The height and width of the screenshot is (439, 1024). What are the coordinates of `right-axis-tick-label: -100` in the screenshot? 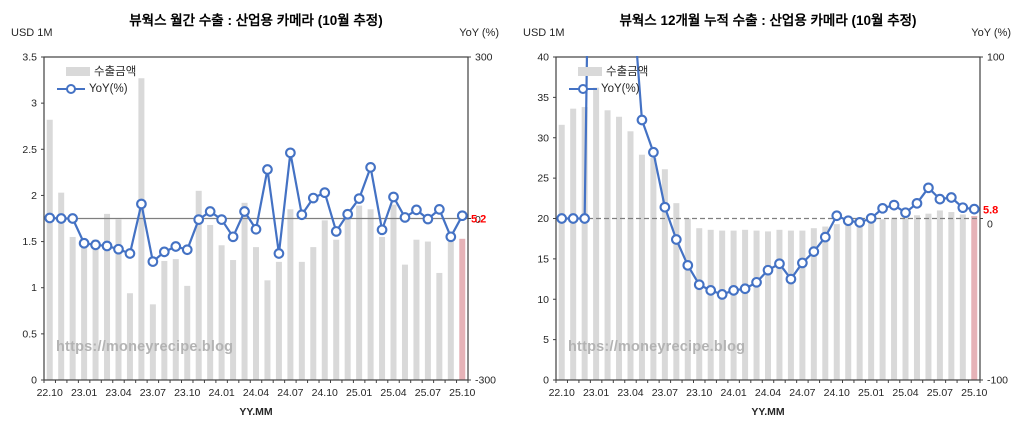 It's located at (997, 381).